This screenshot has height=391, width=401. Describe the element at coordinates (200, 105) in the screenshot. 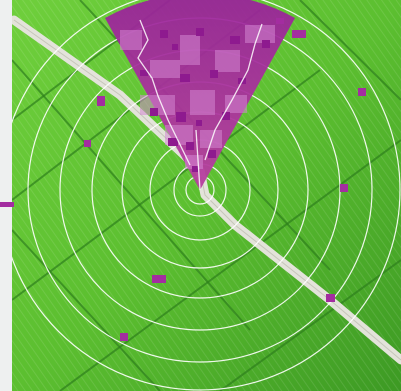

I see `sector-traces` at that location.